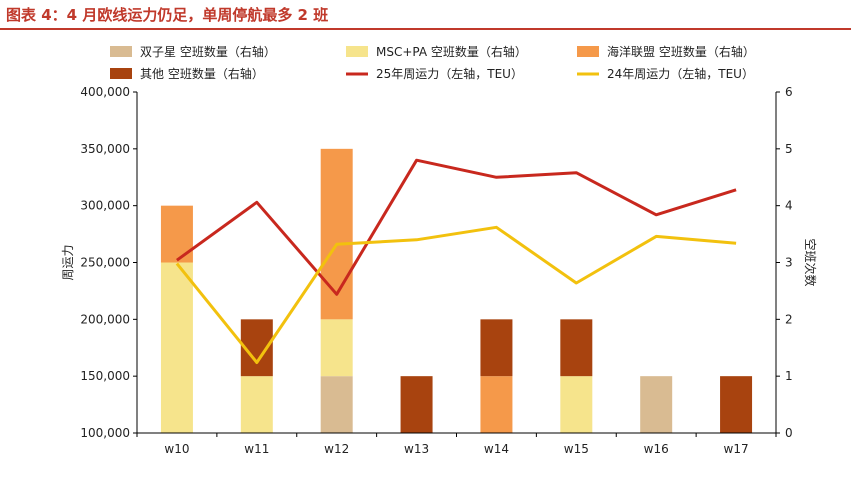 Image resolution: width=851 pixels, height=496 pixels. I want to click on right-tick-label-1: 1, so click(789, 376).